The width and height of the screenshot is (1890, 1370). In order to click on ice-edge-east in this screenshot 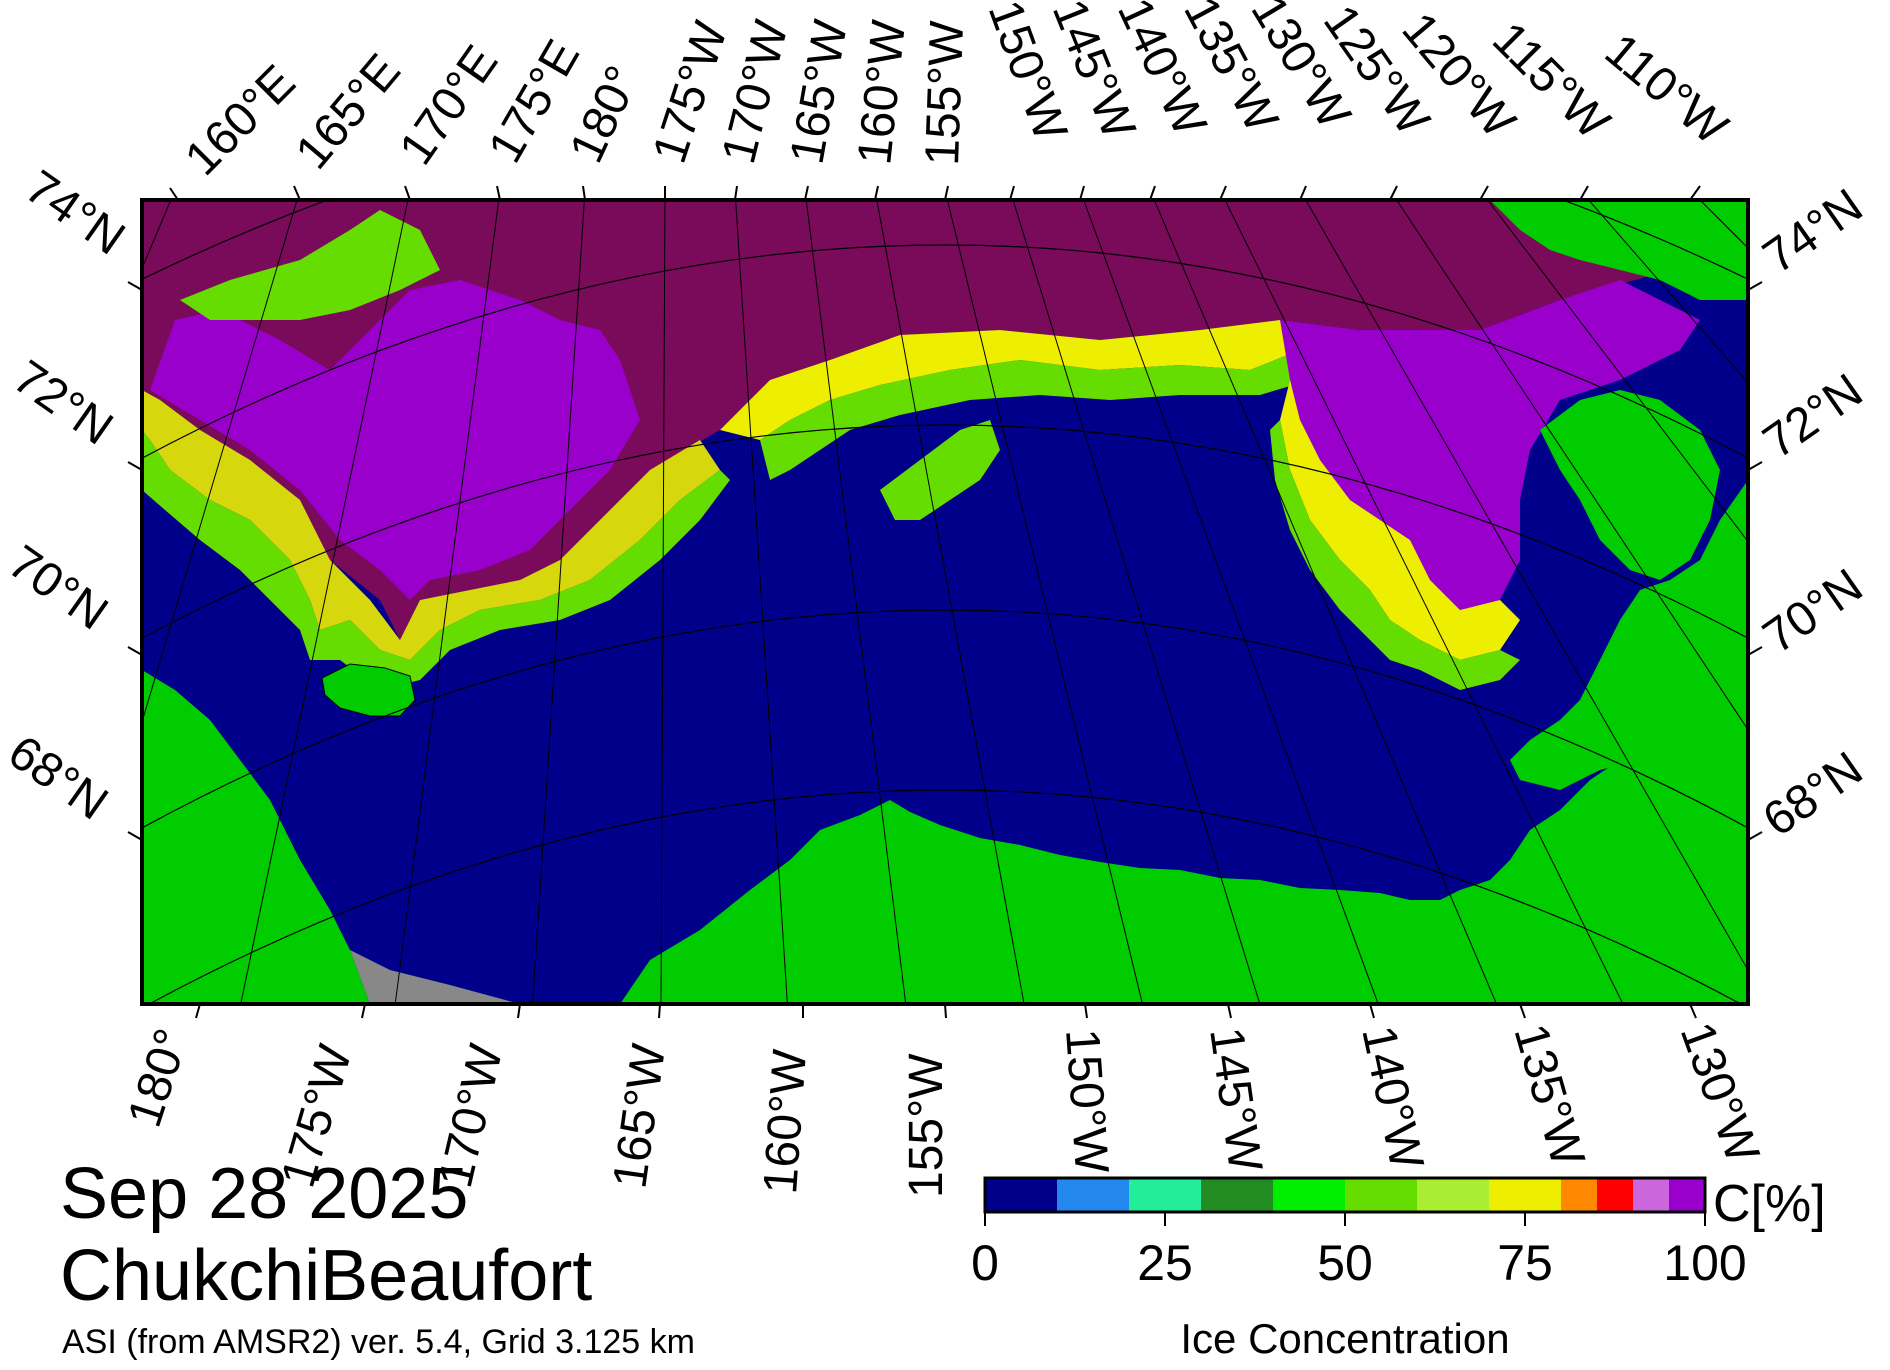, I will do `click(1400, 520)`.